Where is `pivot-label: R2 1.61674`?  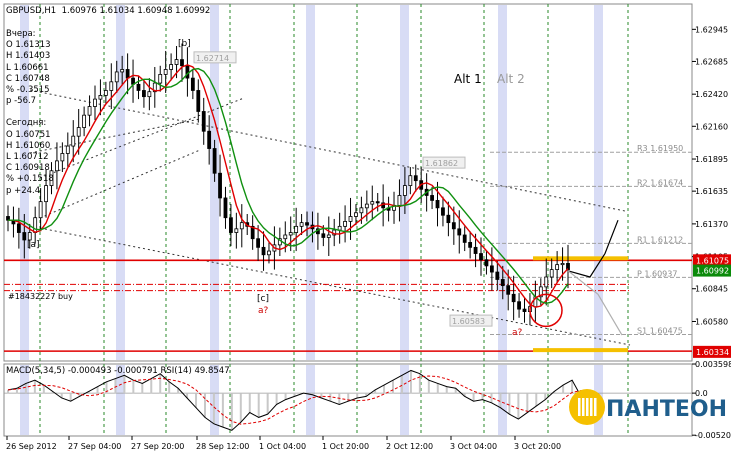 pivot-label: R2 1.61674 is located at coordinates (660, 182).